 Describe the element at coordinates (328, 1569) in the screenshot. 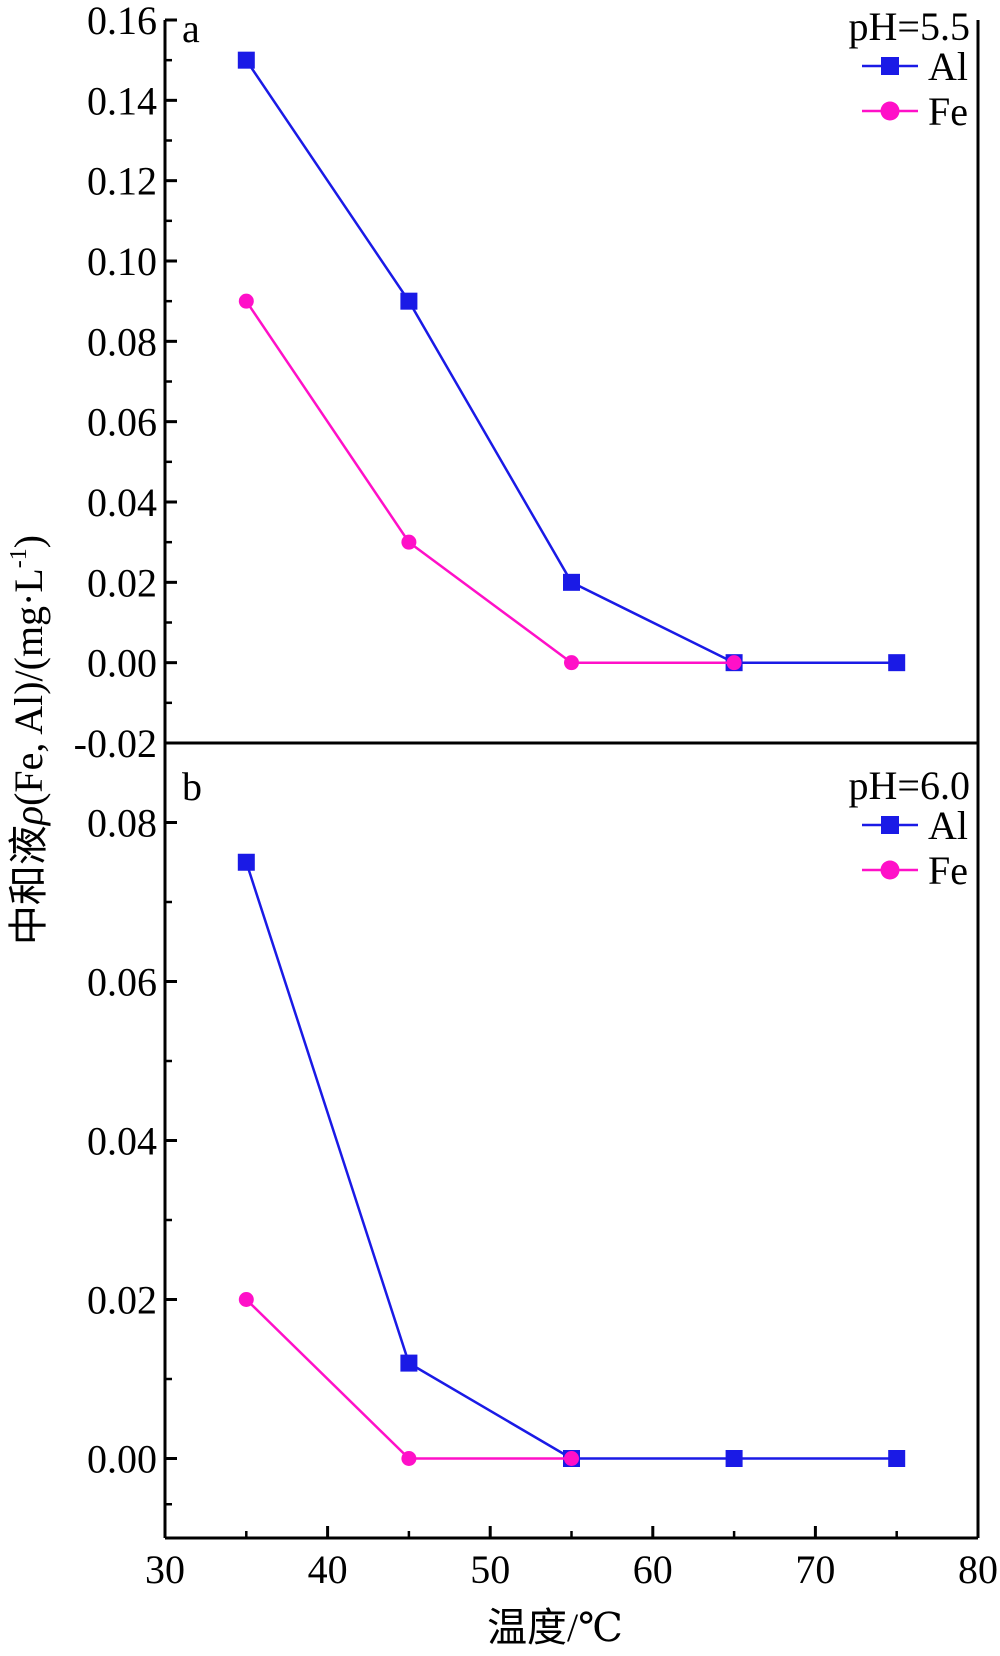

I see `x-tick-label: 40` at that location.